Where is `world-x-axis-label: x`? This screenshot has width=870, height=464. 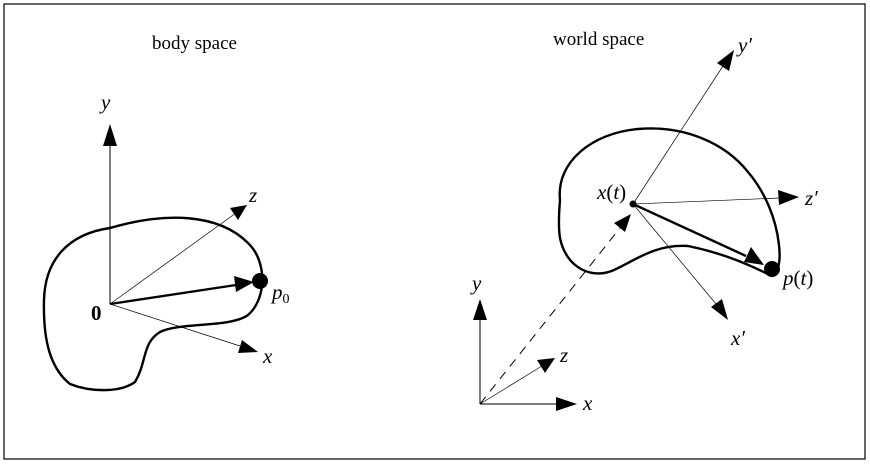
world-x-axis-label: x is located at coordinates (587, 403).